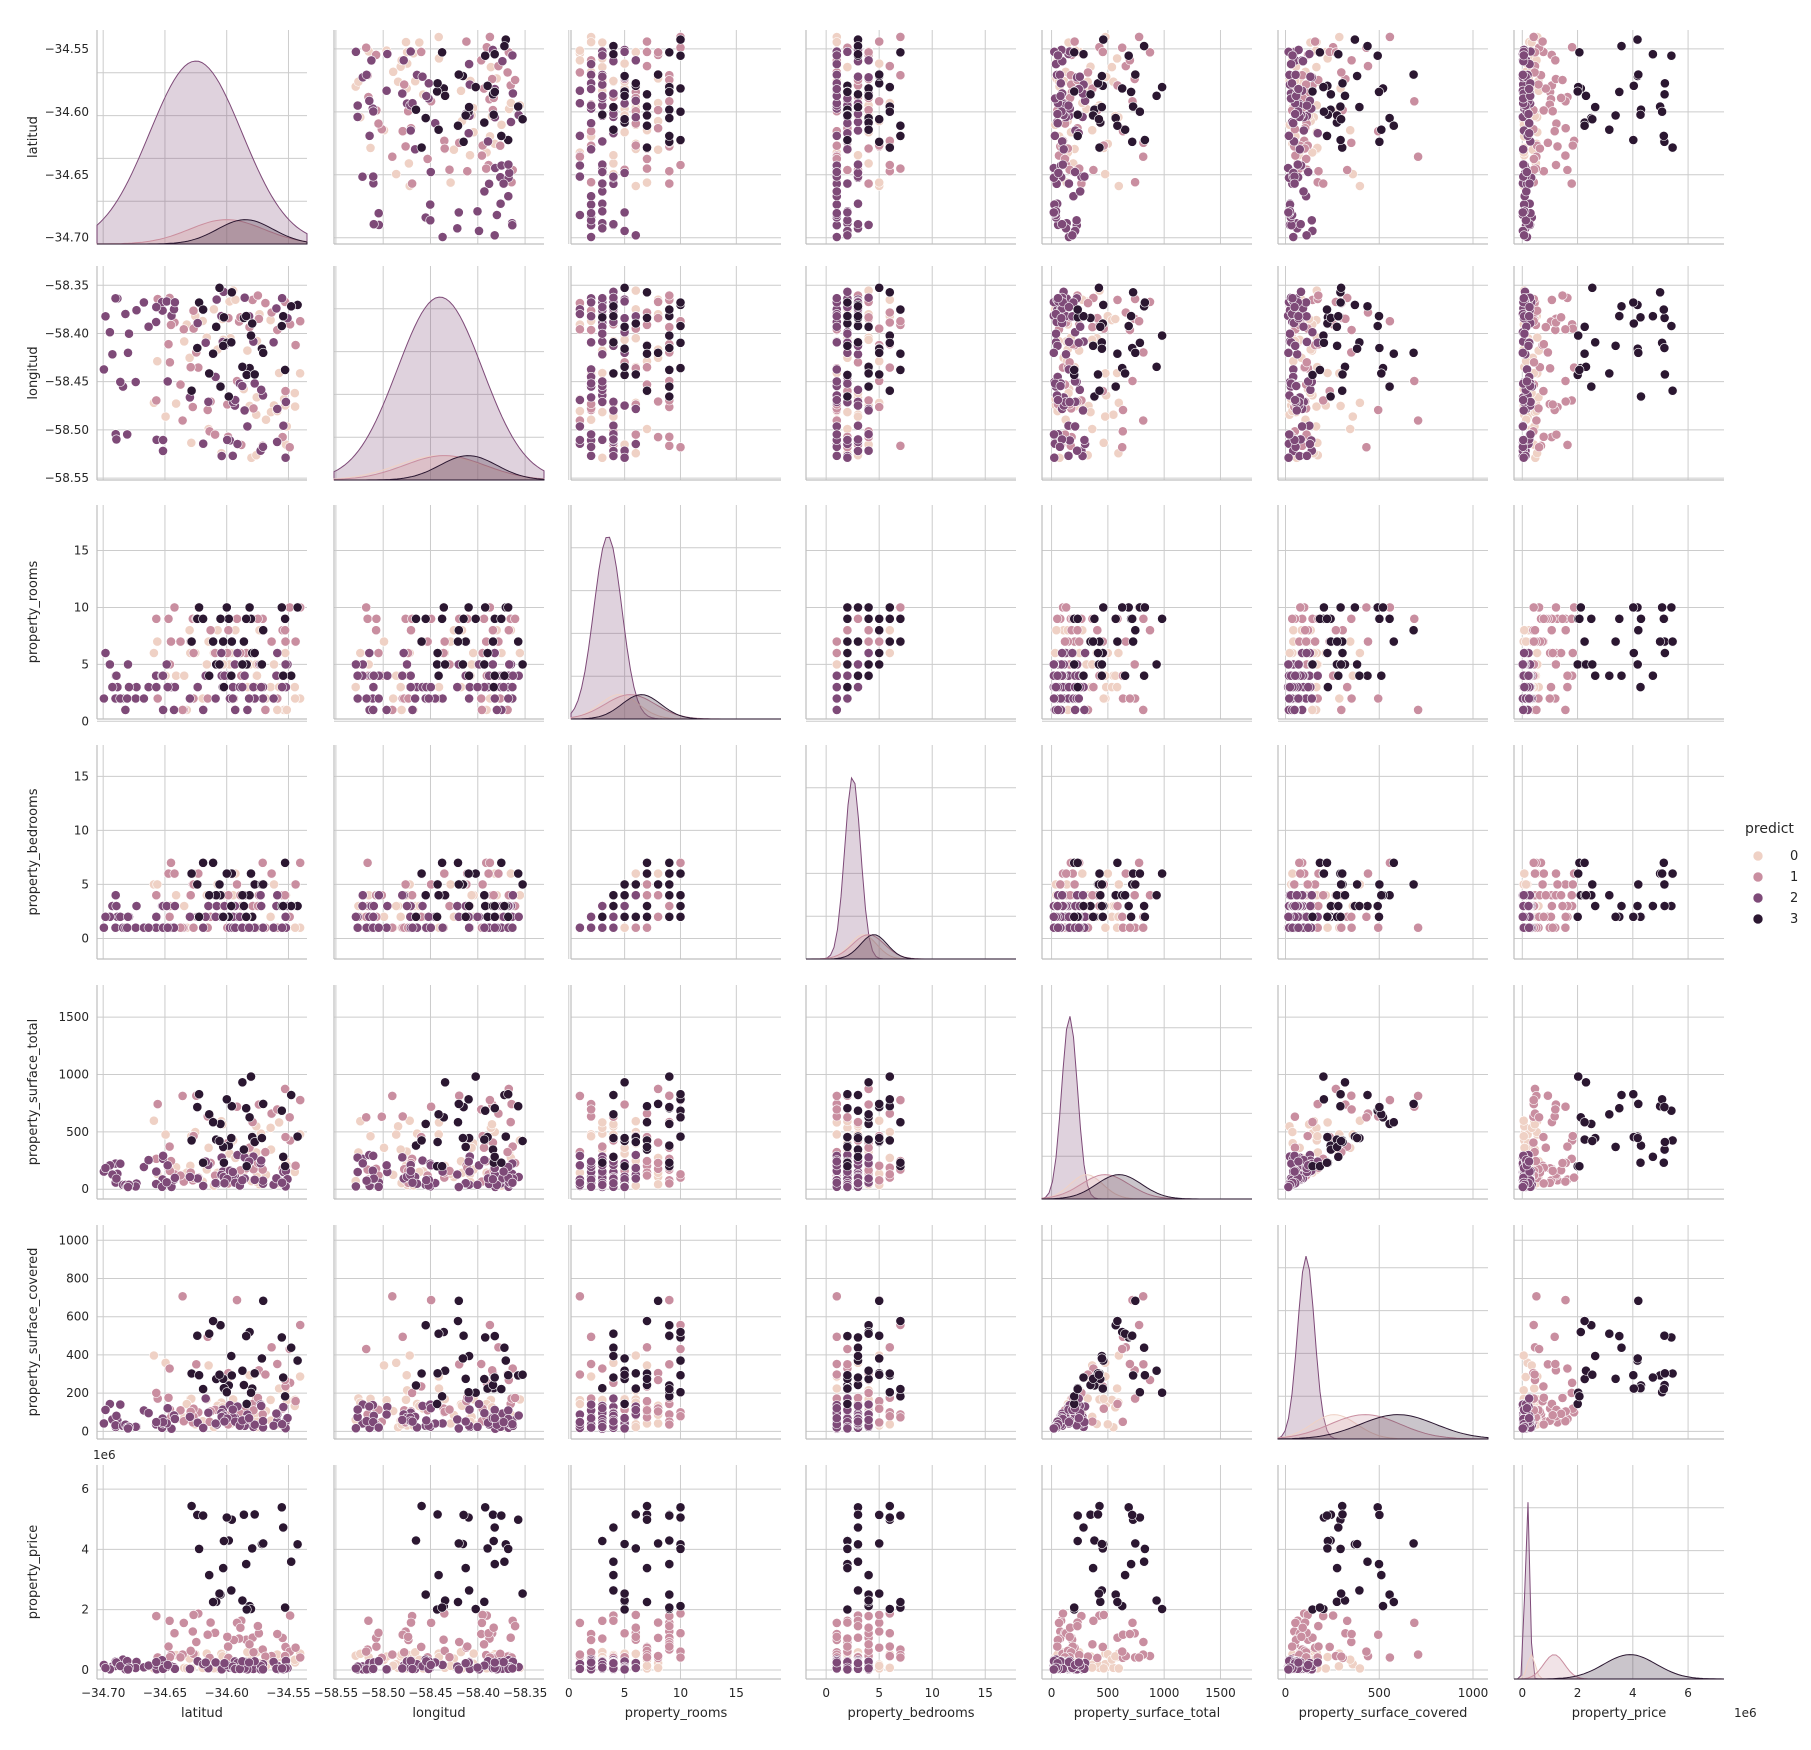 The width and height of the screenshot is (1811, 1750). Describe the element at coordinates (910, 613) in the screenshot. I see `panel-property_rooms-vs-property_bedrooms` at that location.